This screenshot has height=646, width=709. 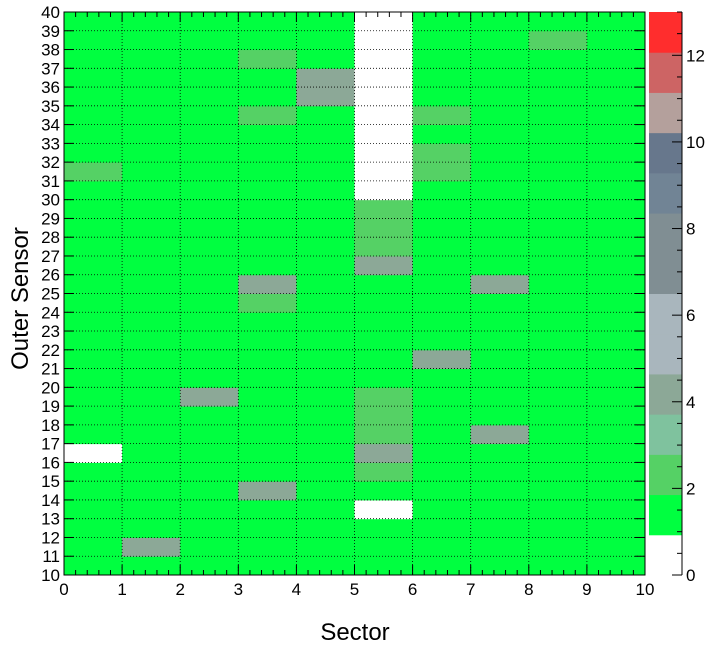 I want to click on x-tick-label: 9, so click(x=586, y=589).